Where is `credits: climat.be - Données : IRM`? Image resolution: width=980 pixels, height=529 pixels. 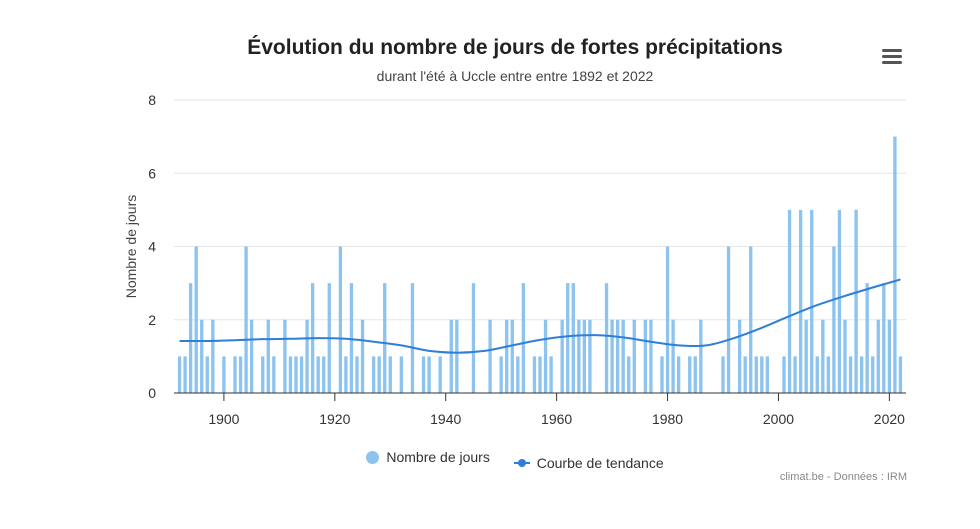 credits: climat.be - Données : IRM is located at coordinates (843, 477).